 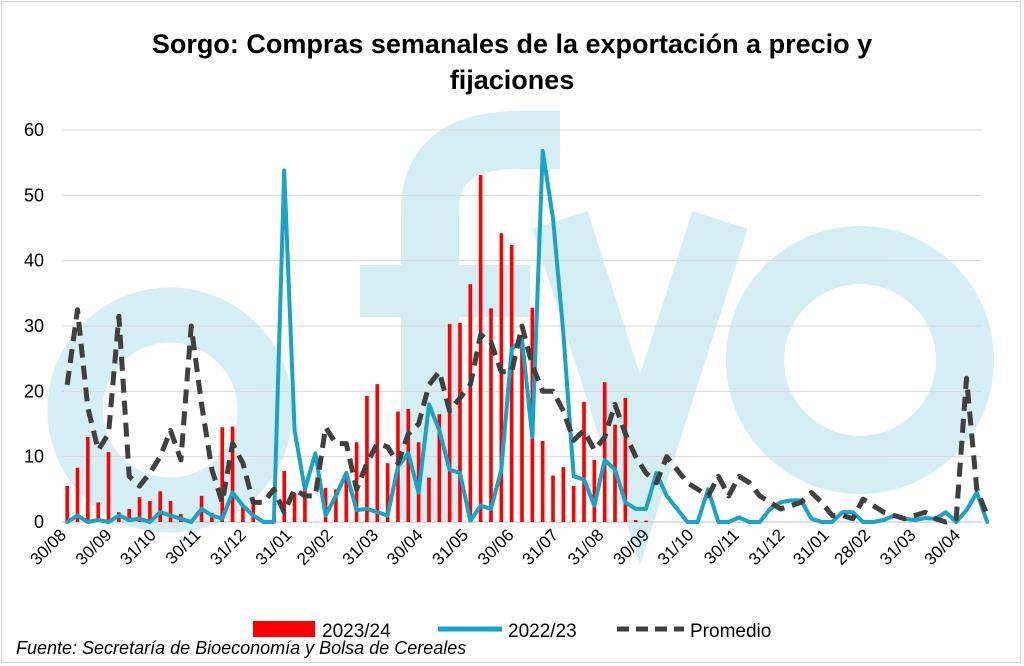 What do you see at coordinates (34, 130) in the screenshot?
I see `y-tick-label: 60` at bounding box center [34, 130].